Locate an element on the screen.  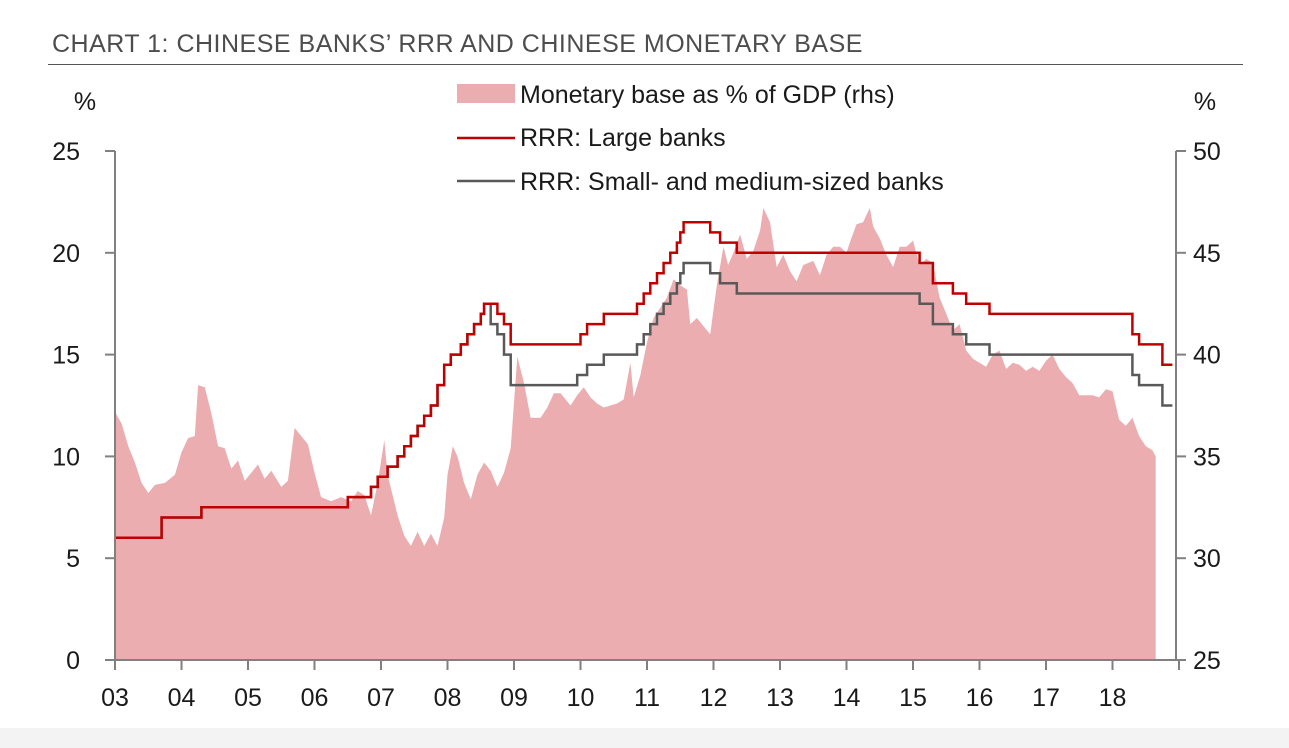
legend-label-monetary-base: Monetary base as % of GDP (rhs) is located at coordinates (707, 95).